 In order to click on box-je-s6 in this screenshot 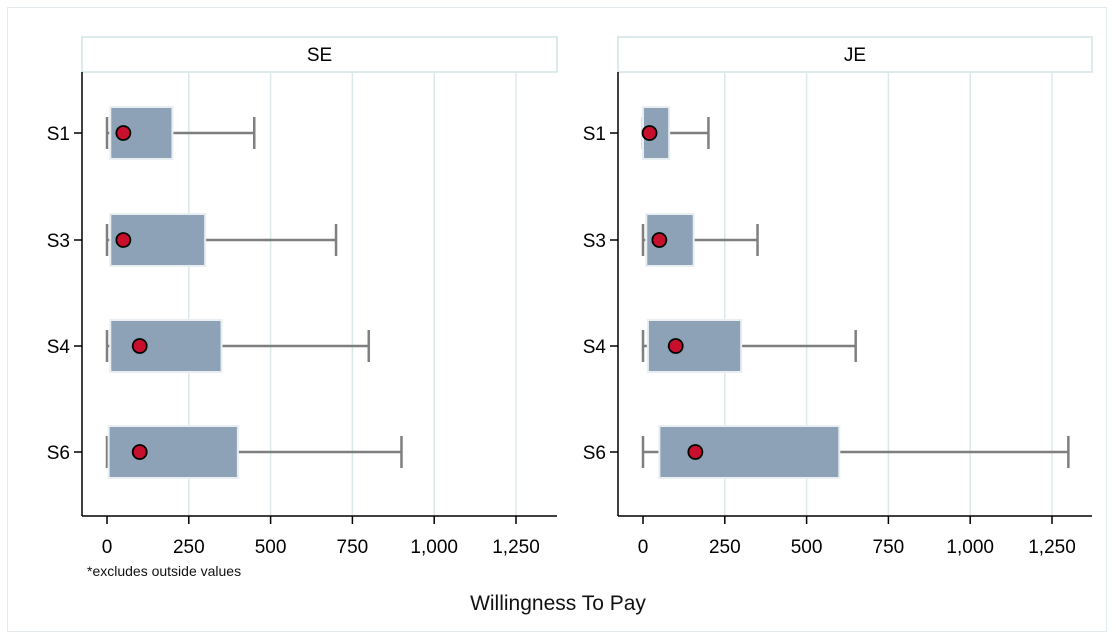, I will do `click(749, 452)`.